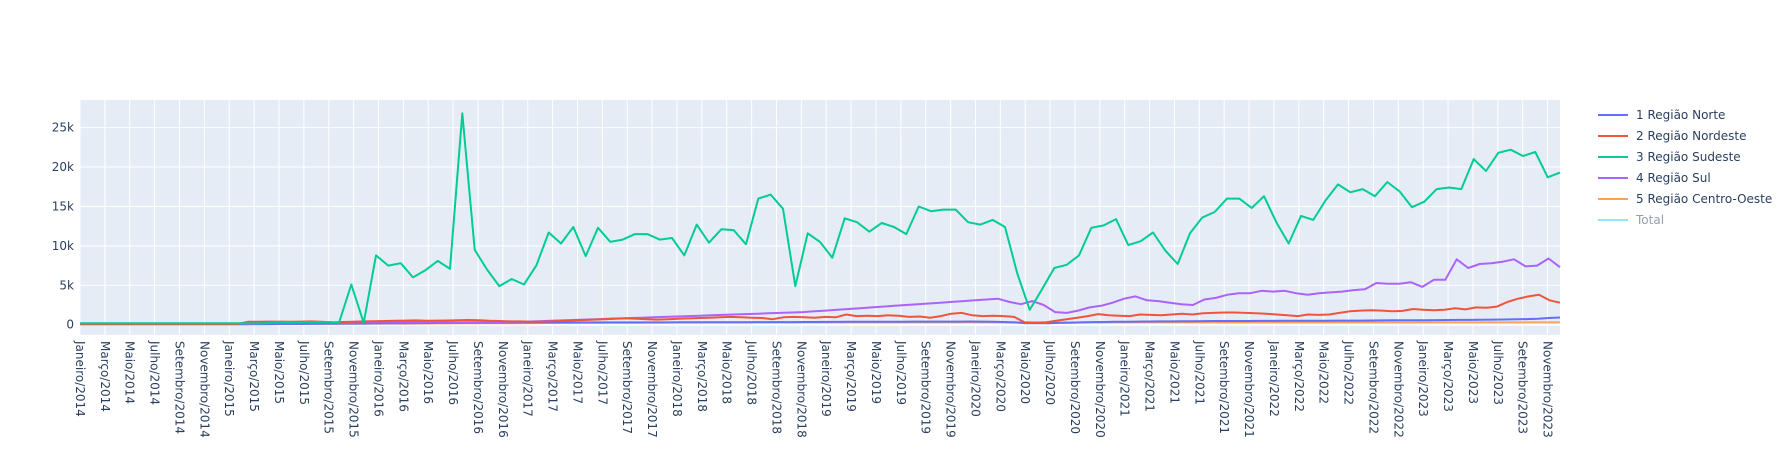 Image resolution: width=1778 pixels, height=450 pixels. Describe the element at coordinates (1398, 389) in the screenshot. I see `x-tick-label: Novembro/2022` at that location.